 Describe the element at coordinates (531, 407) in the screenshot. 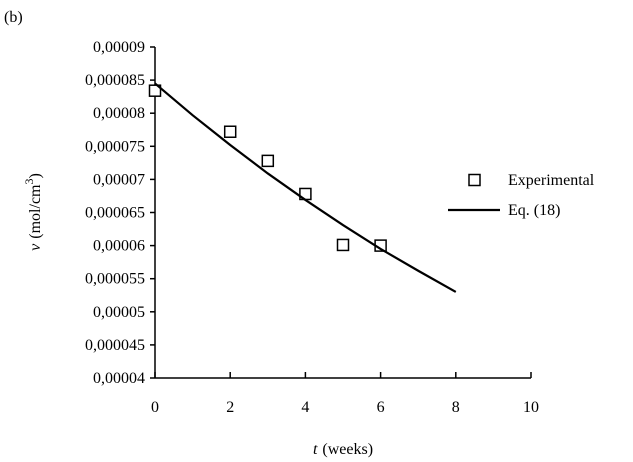

I see `x-tick-label: 10` at that location.